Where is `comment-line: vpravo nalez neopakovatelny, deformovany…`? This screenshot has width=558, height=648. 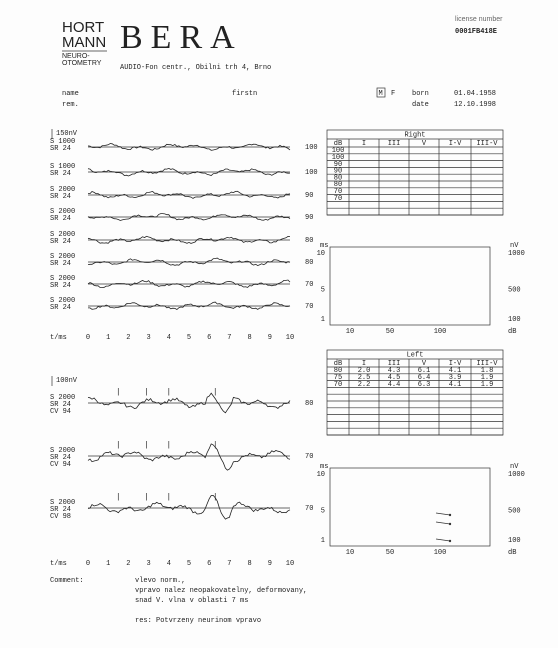
comment-line: vpravo nalez neopakovatelny, deformovany… is located at coordinates (221, 591).